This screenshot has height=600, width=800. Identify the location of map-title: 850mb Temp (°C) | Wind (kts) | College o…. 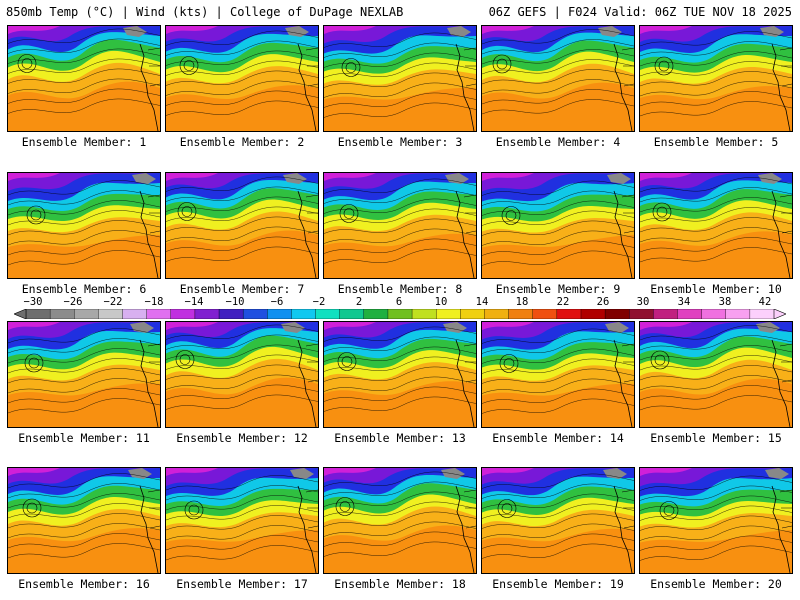
(205, 12).